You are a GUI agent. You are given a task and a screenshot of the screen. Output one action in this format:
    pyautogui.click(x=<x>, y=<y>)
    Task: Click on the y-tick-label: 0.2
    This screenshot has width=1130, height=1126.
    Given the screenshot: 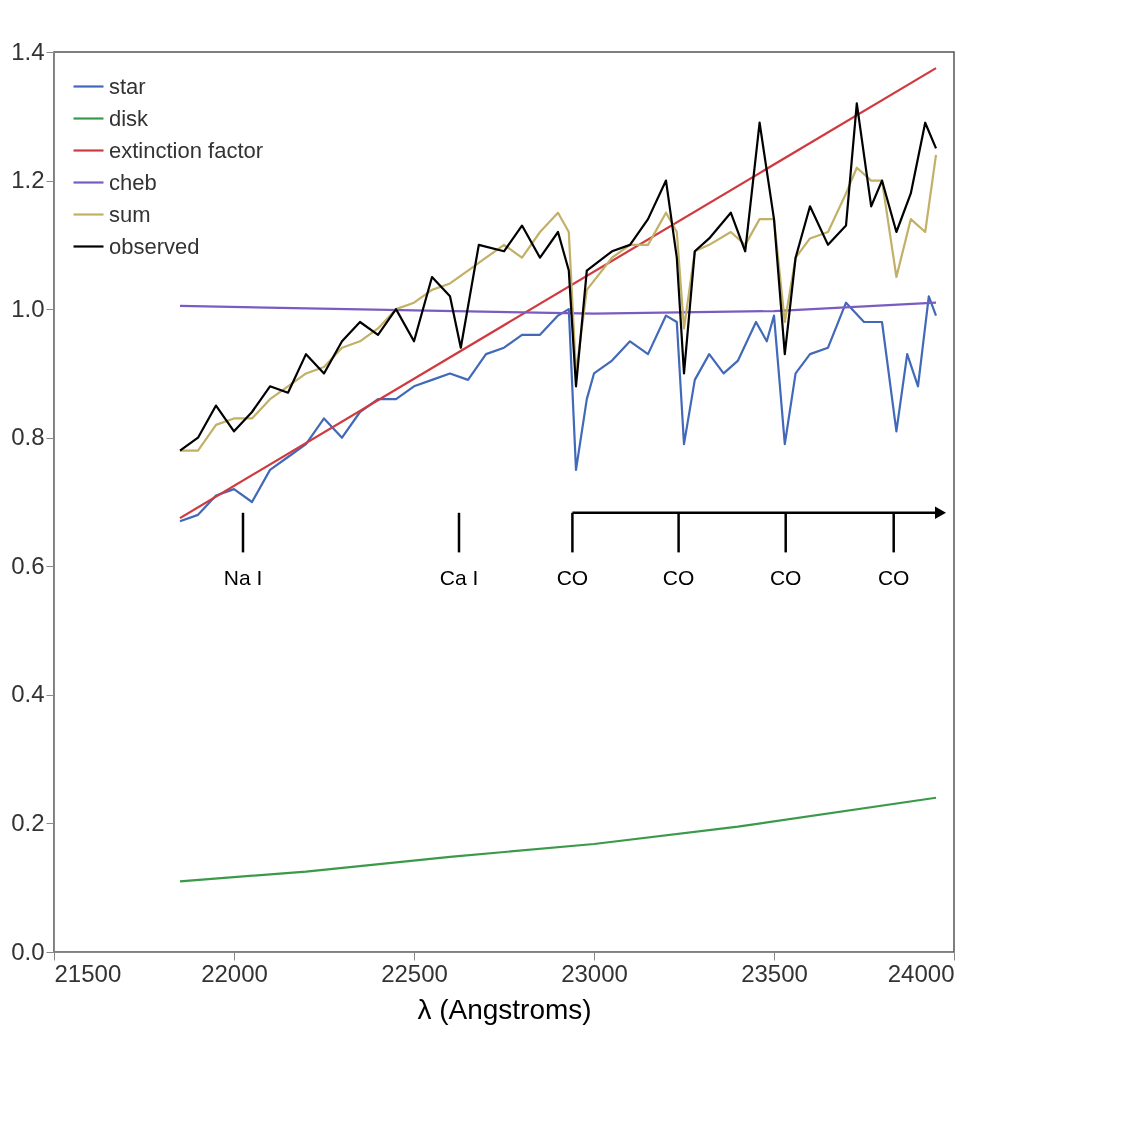 What is the action you would take?
    pyautogui.click(x=28, y=822)
    